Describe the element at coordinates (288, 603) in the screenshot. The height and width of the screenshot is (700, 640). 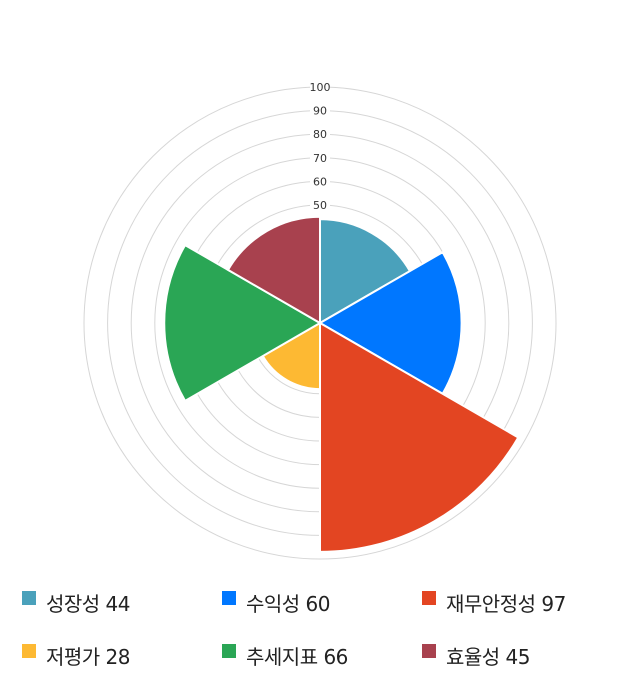
I see `legend-label: 수익성 60` at that location.